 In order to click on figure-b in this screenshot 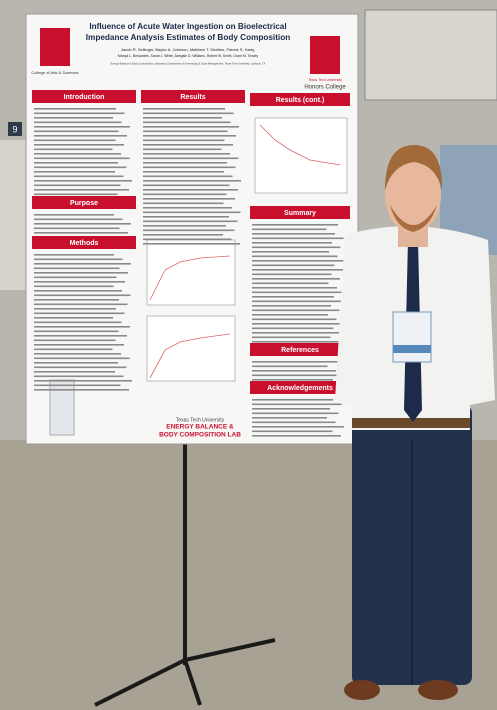, I will do `click(191, 348)`.